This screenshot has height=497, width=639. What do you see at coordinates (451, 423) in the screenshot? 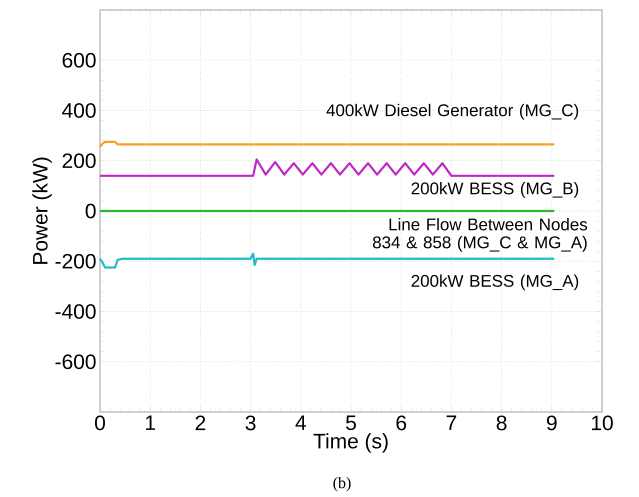
I see `x-tick-label: 7` at bounding box center [451, 423].